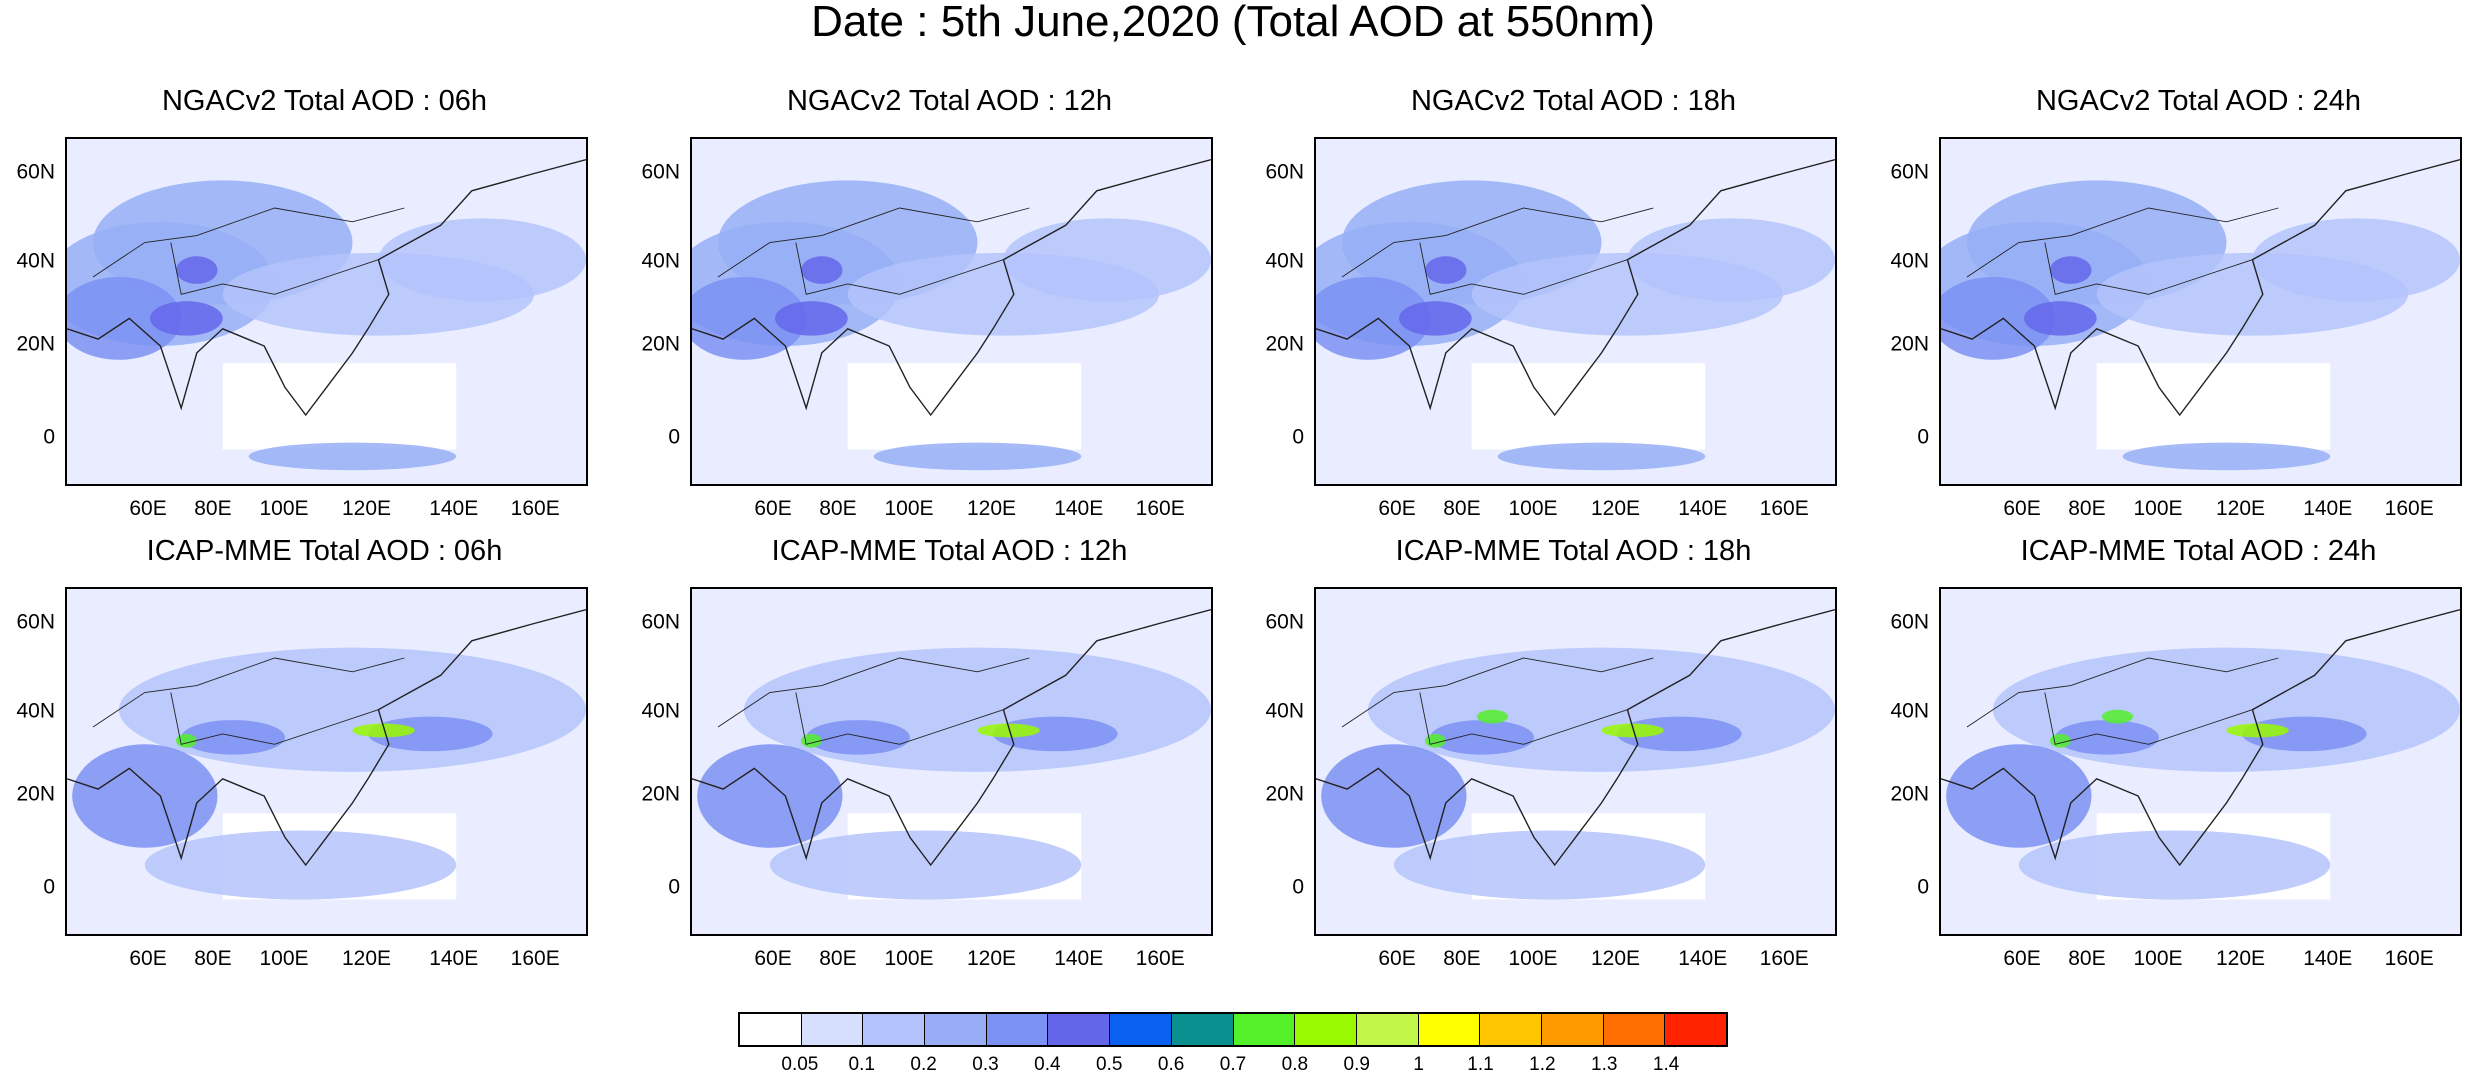 The width and height of the screenshot is (2466, 1075). Describe the element at coordinates (1109, 1064) in the screenshot. I see `colorbar-label: 0.5` at that location.